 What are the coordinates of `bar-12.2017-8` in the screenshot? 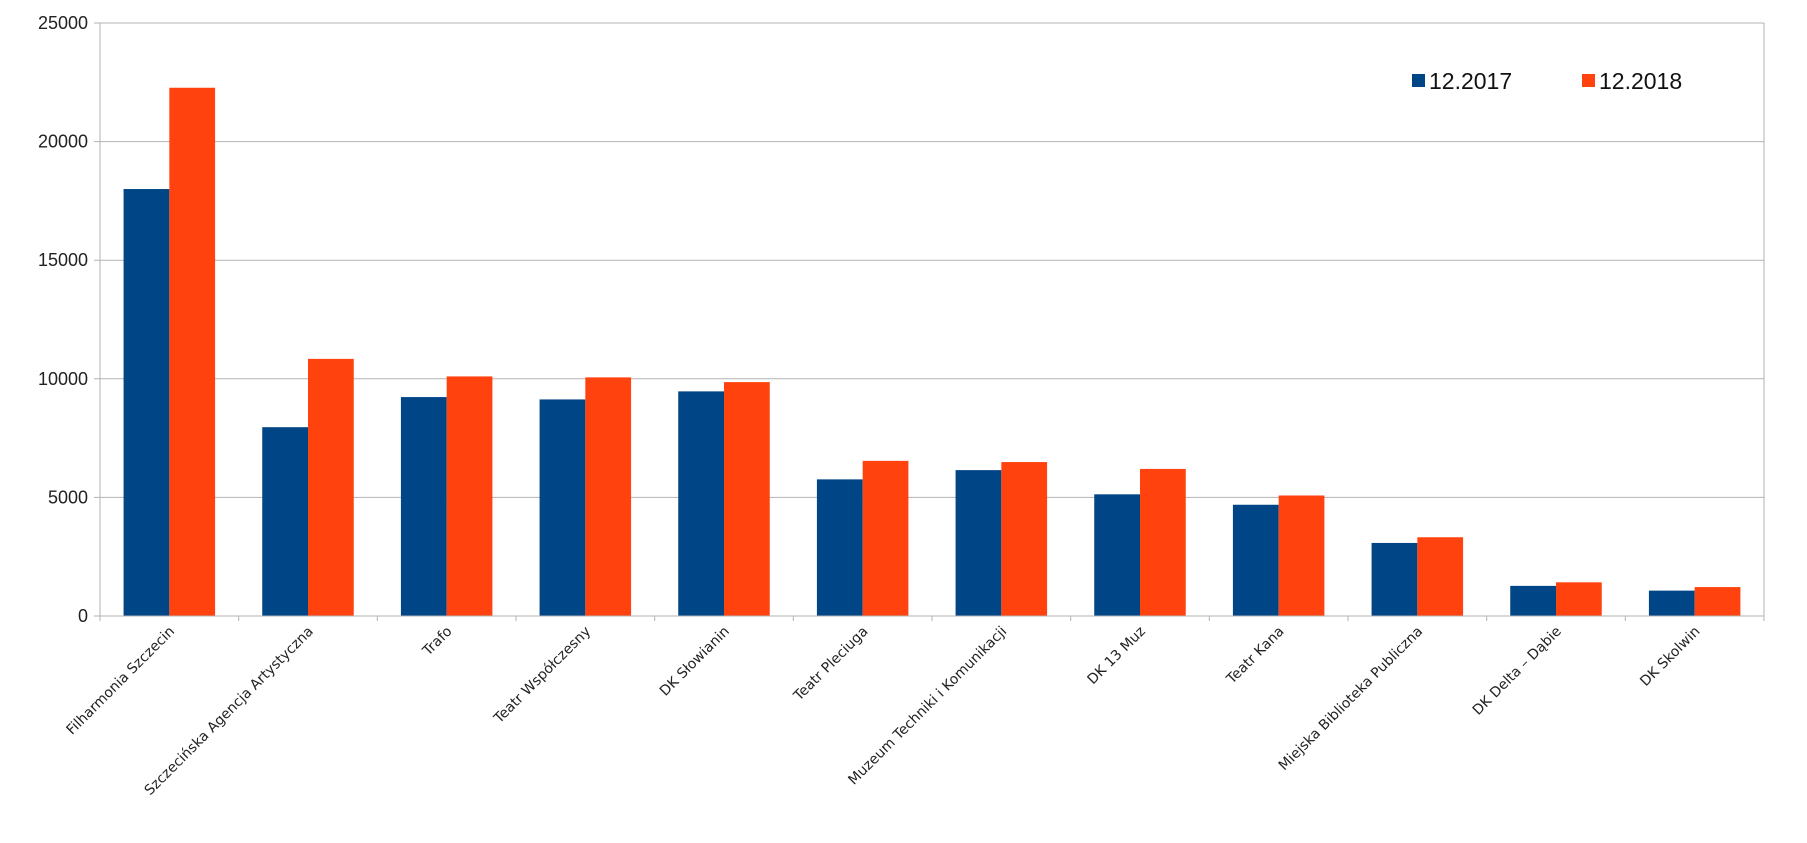 It's located at (1255, 560).